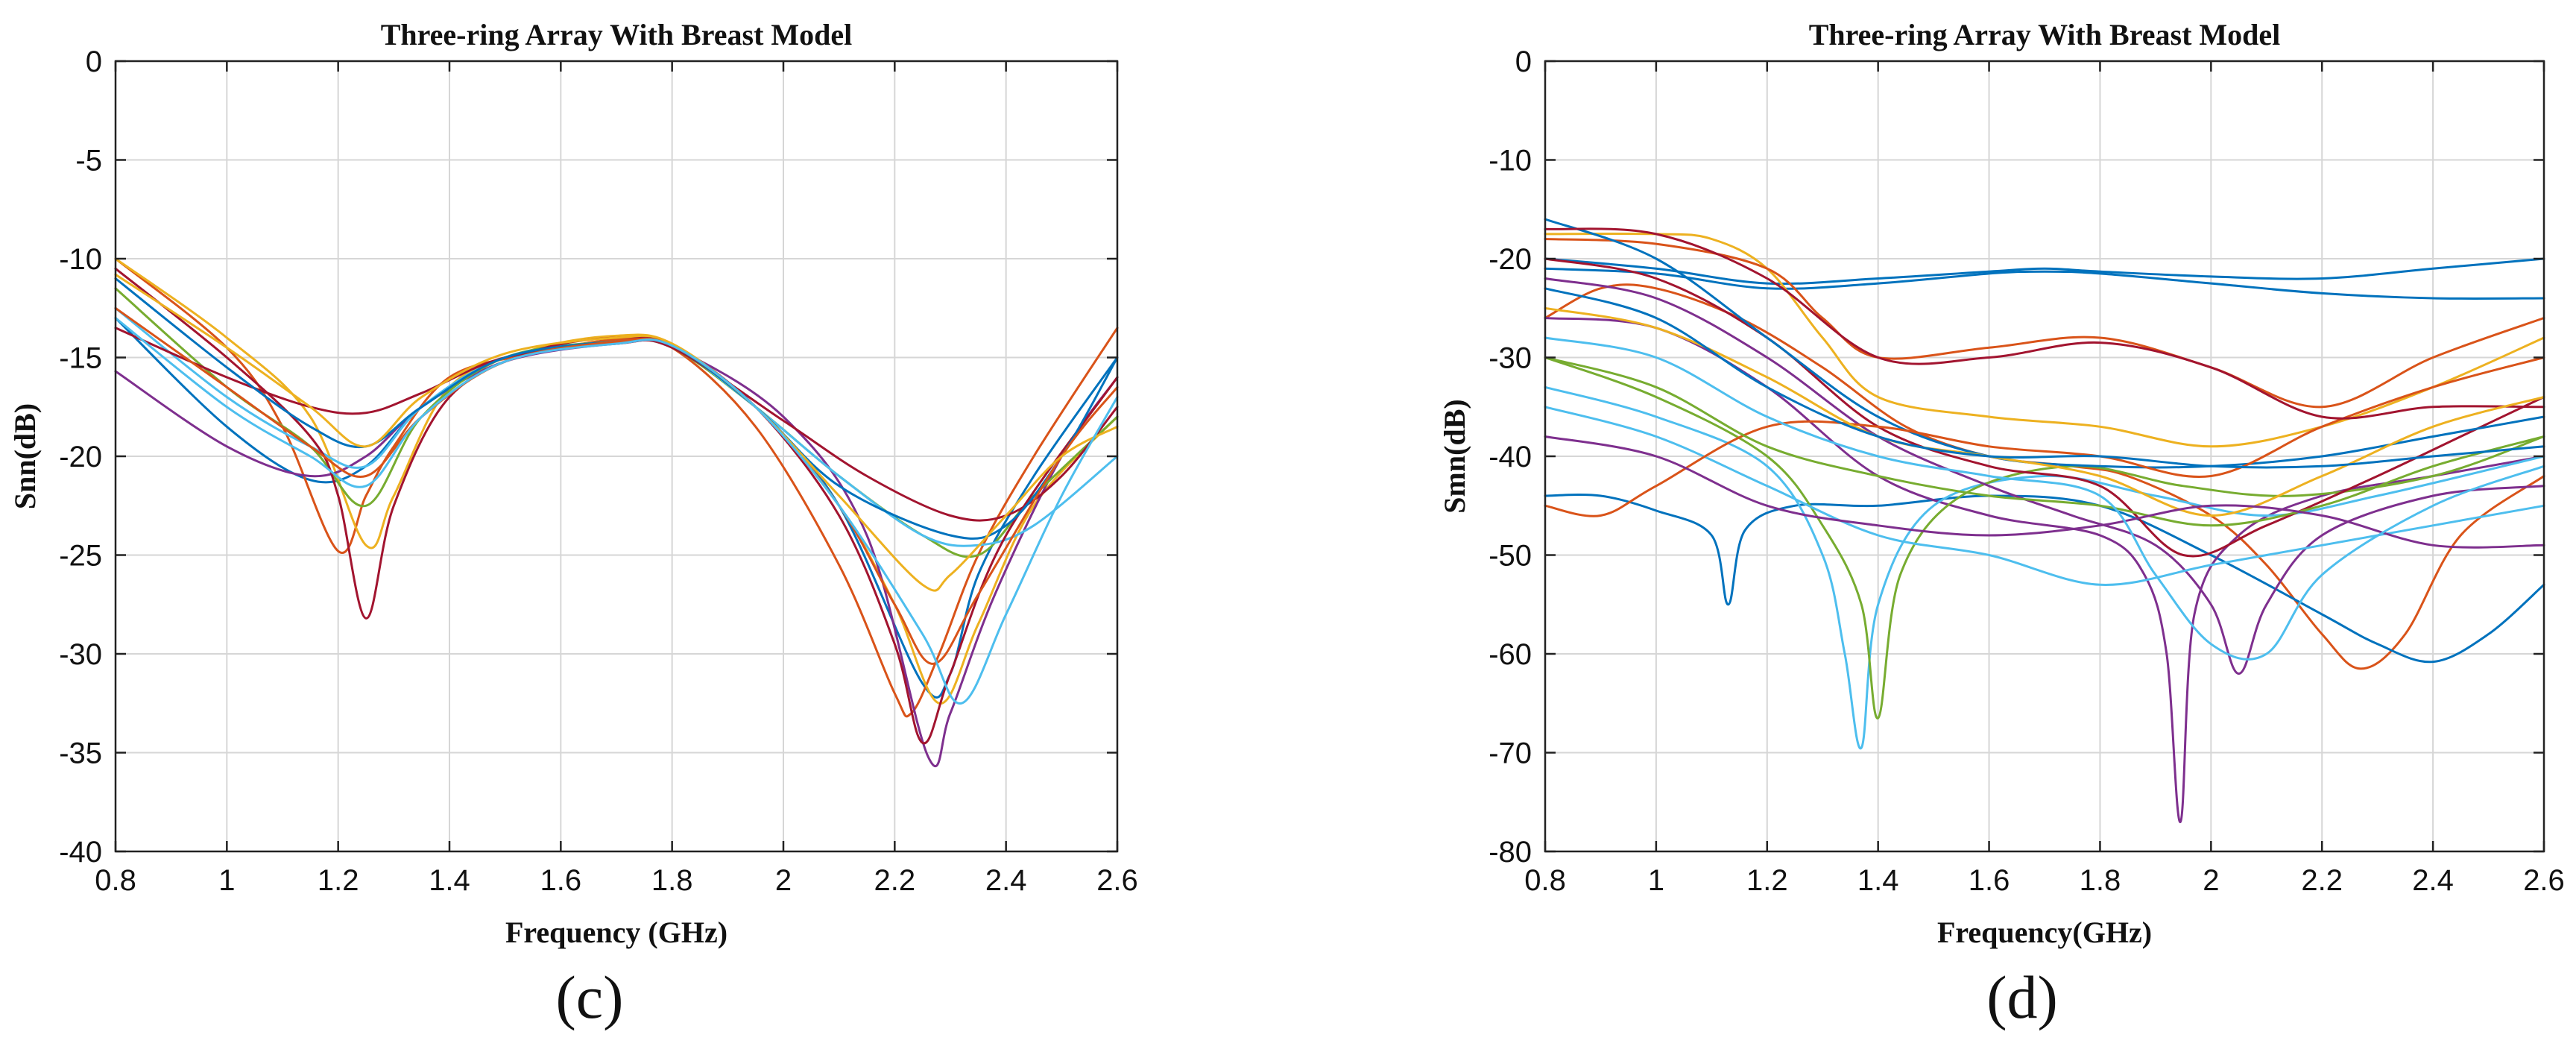  Describe the element at coordinates (2044, 492) in the screenshot. I see `series-line-t18` at that location.